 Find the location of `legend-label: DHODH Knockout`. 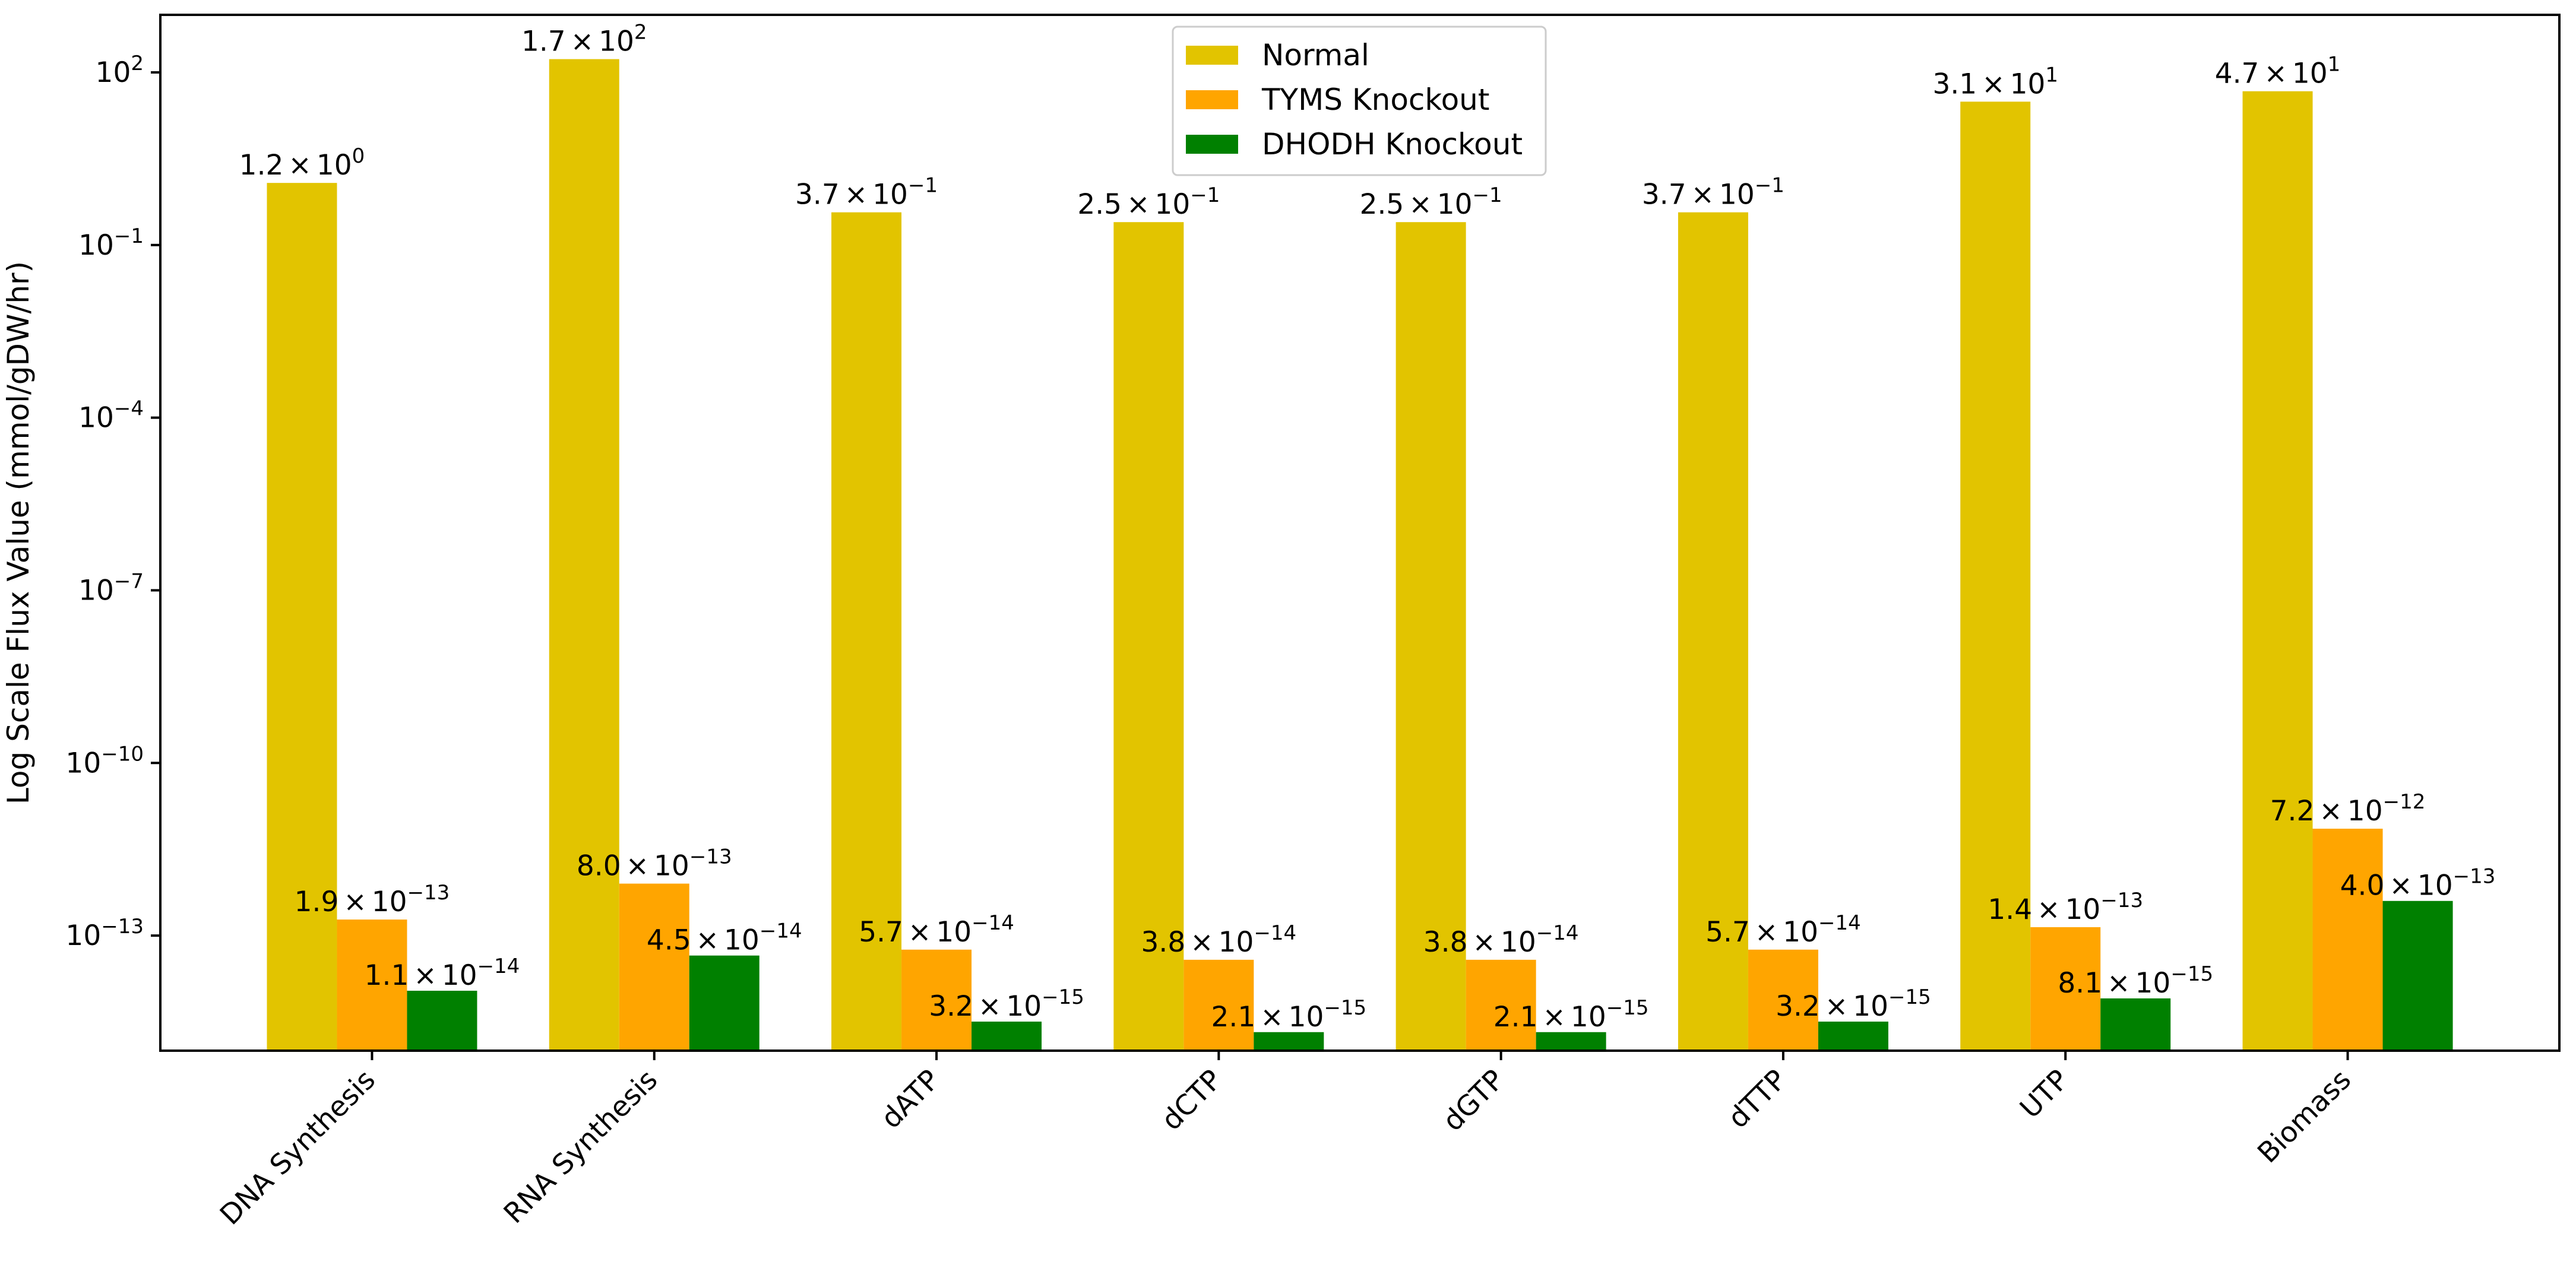

legend-label: DHODH Knockout is located at coordinates (1392, 144).